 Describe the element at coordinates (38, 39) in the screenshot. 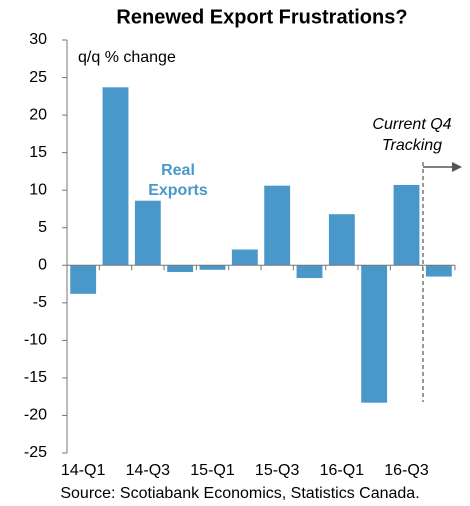

I see `y-tick-label: 30` at that location.